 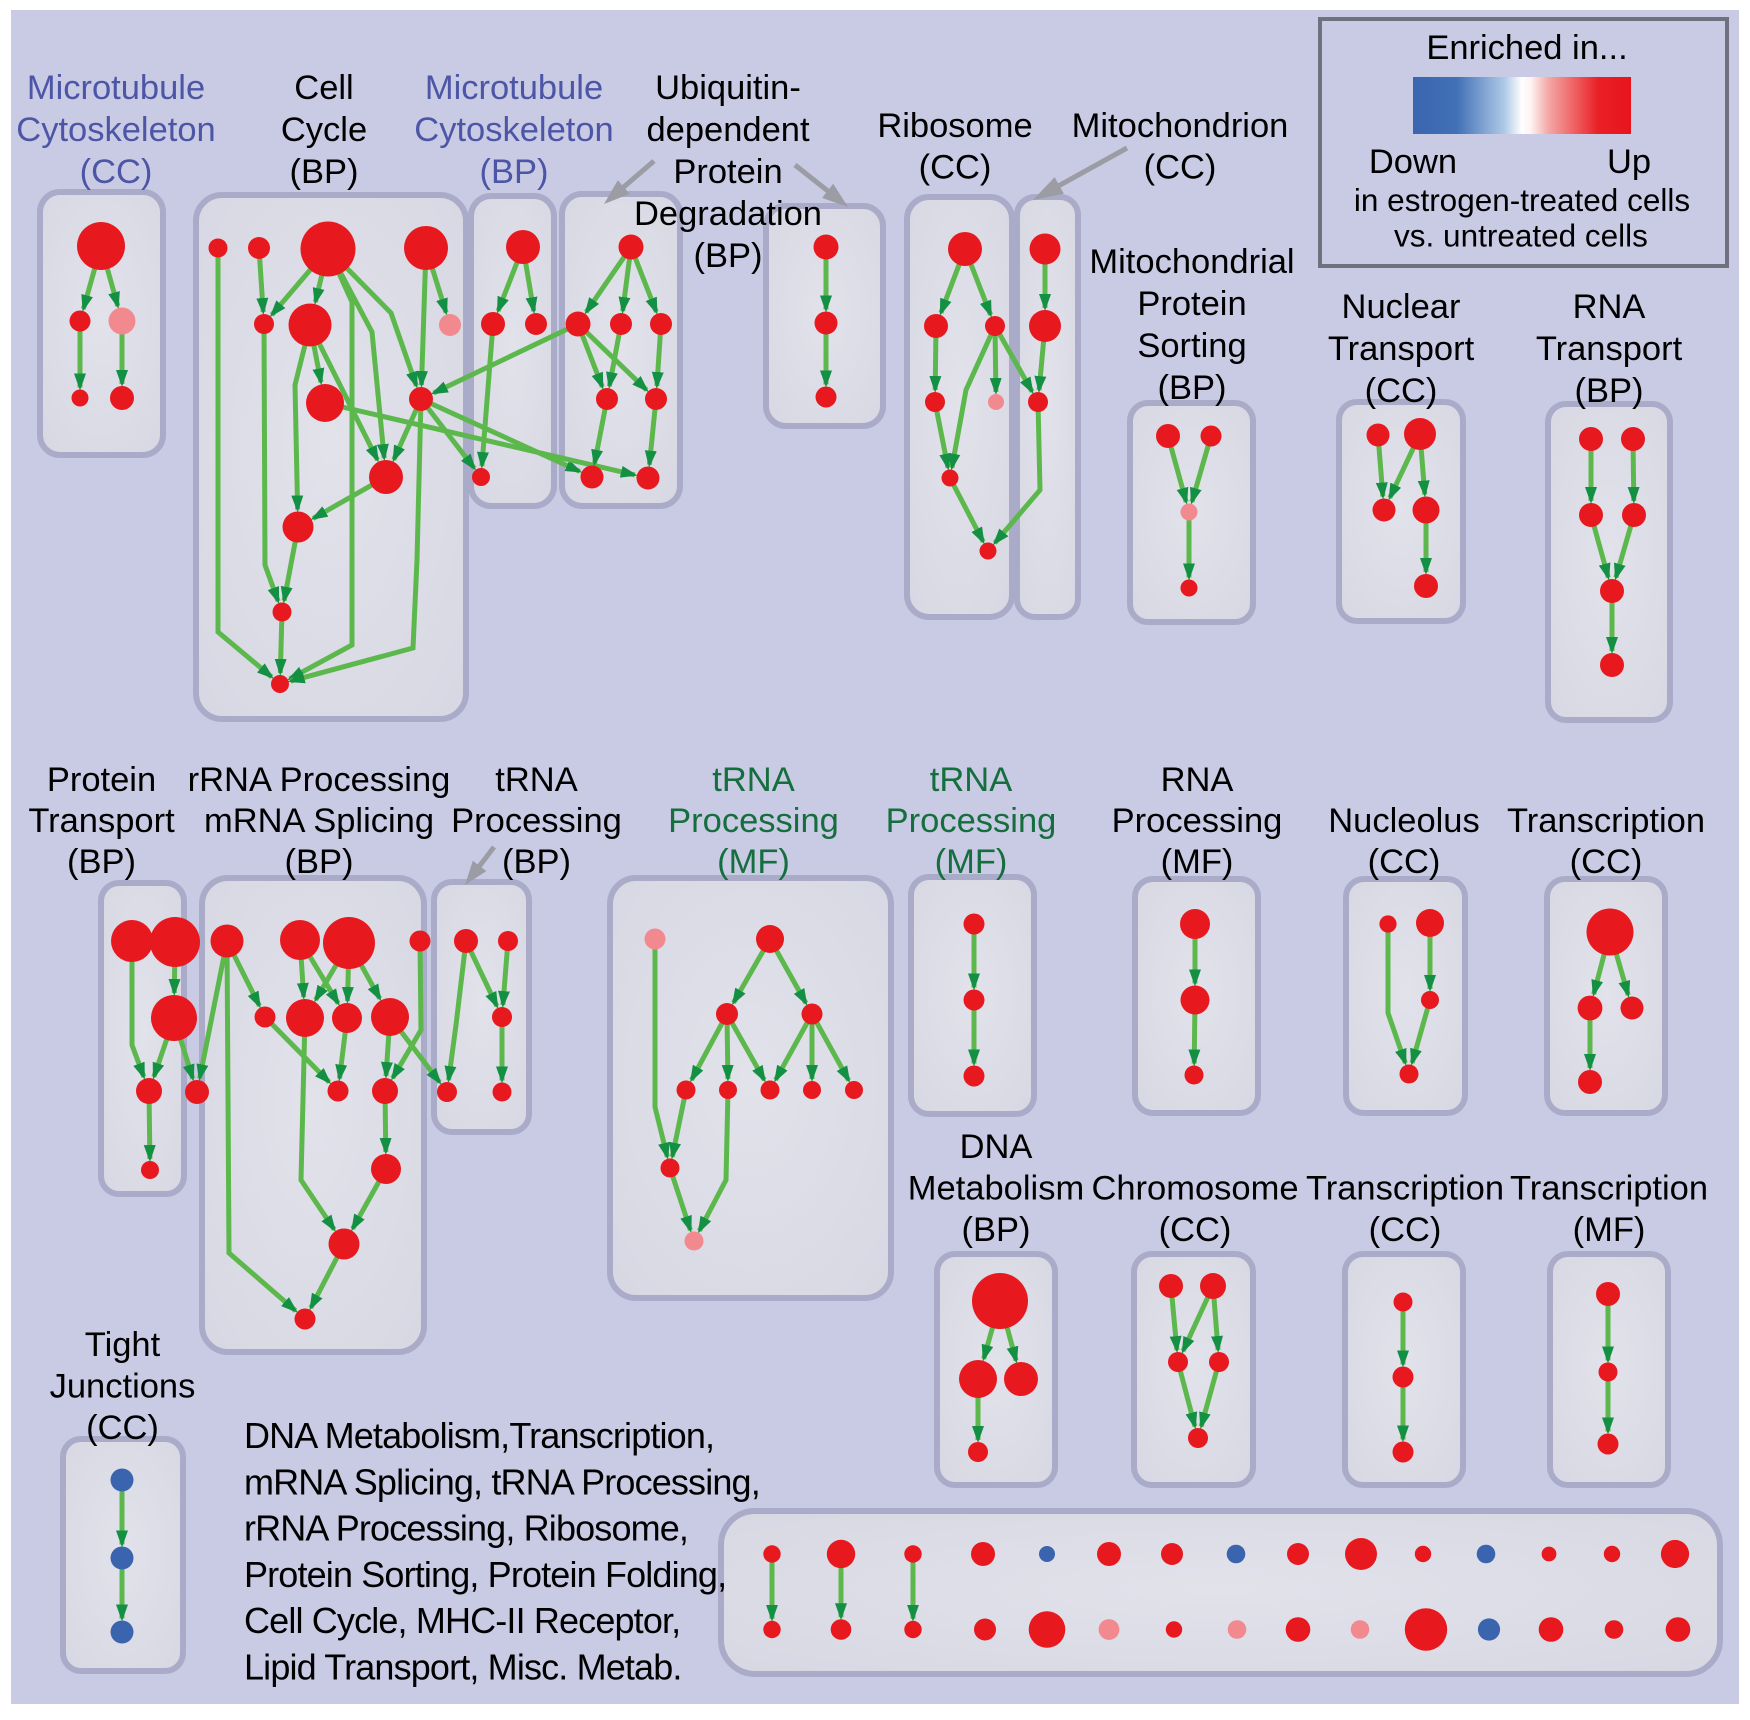 I want to click on svg-text: Nucleolus, so click(x=1404, y=821).